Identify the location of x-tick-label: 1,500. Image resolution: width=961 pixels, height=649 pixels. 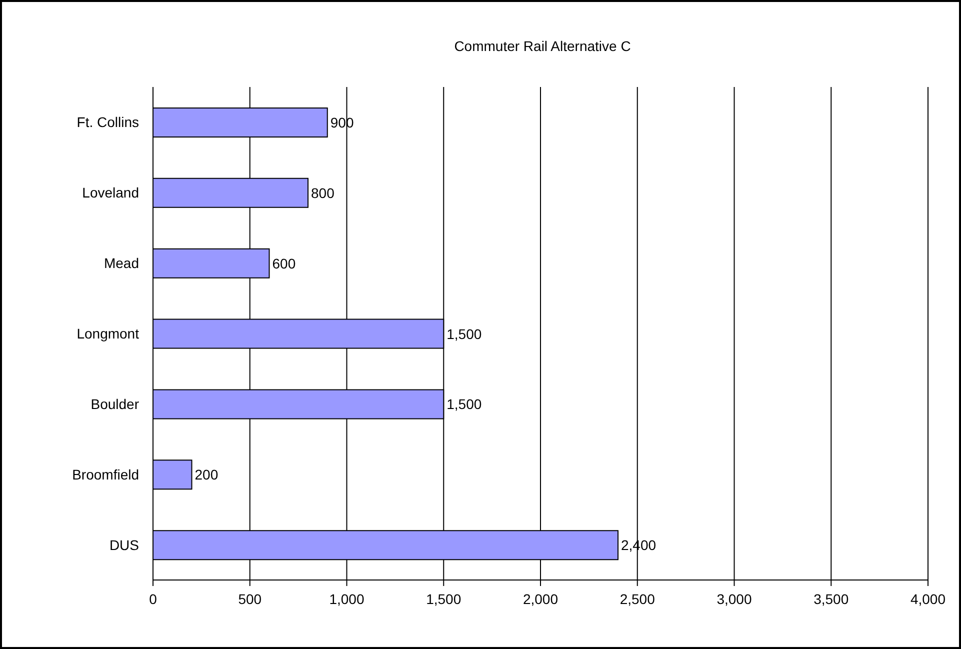
(444, 598).